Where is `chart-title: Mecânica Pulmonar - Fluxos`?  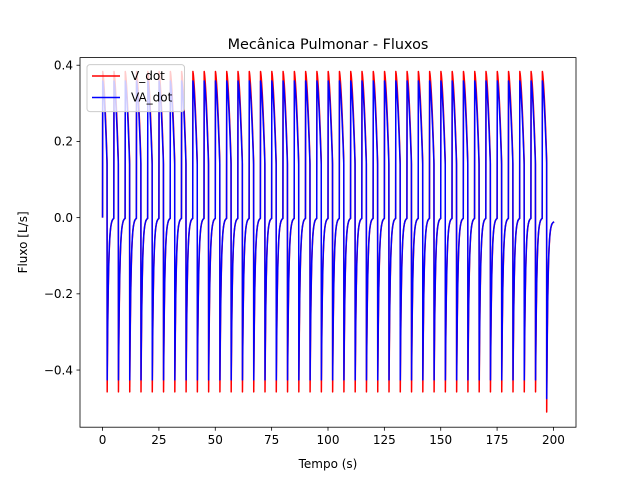 chart-title: Mecânica Pulmonar - Fluxos is located at coordinates (328, 45).